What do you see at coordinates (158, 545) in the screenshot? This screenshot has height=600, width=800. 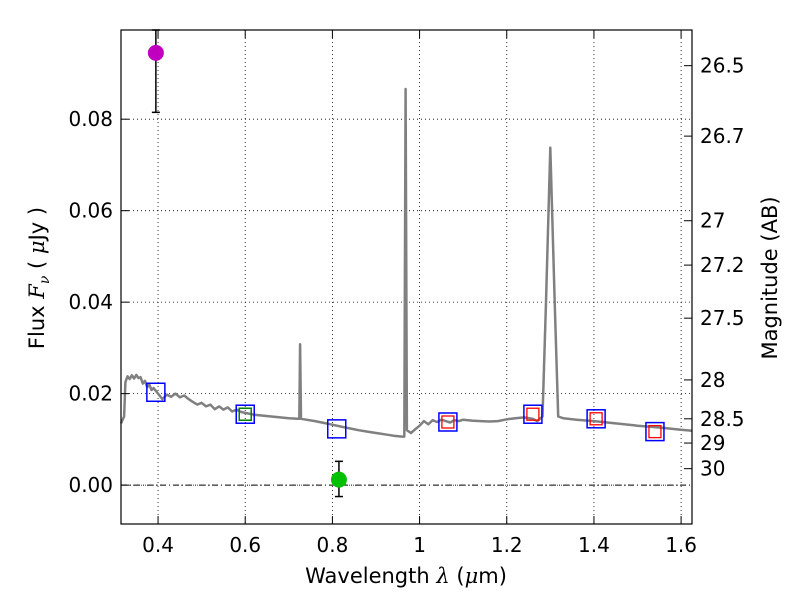 I see `x-tick-label: 0.4` at bounding box center [158, 545].